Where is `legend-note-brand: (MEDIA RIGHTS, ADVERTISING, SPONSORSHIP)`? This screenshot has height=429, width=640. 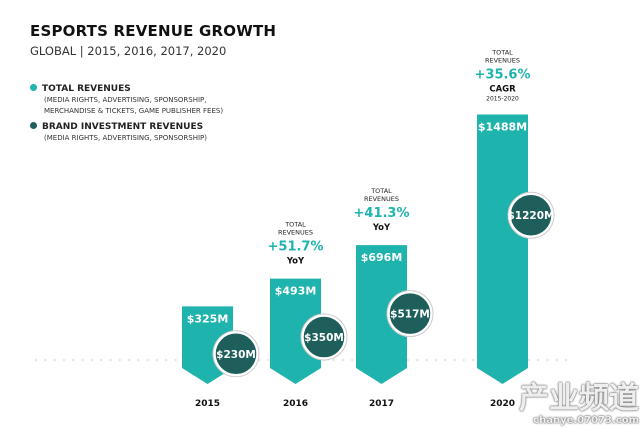 legend-note-brand: (MEDIA RIGHTS, ADVERTISING, SPONSORSHIP) is located at coordinates (125, 138).